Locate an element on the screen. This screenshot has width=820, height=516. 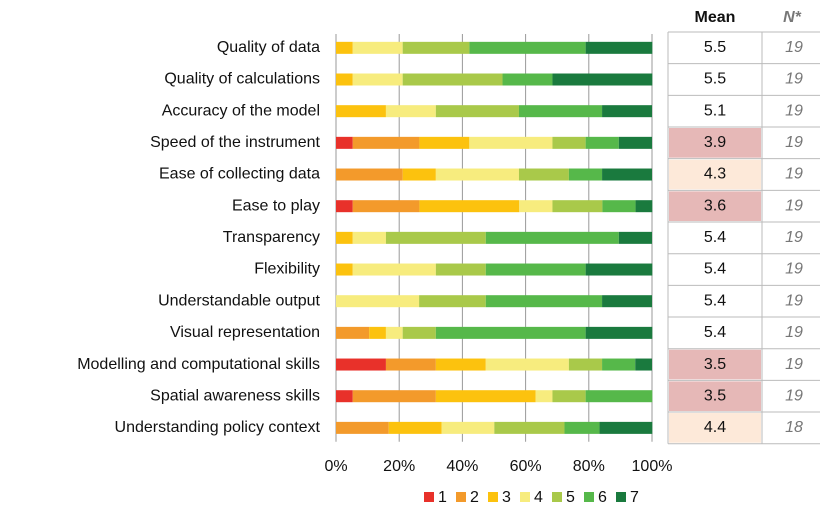
n-value: 18 is located at coordinates (794, 427).